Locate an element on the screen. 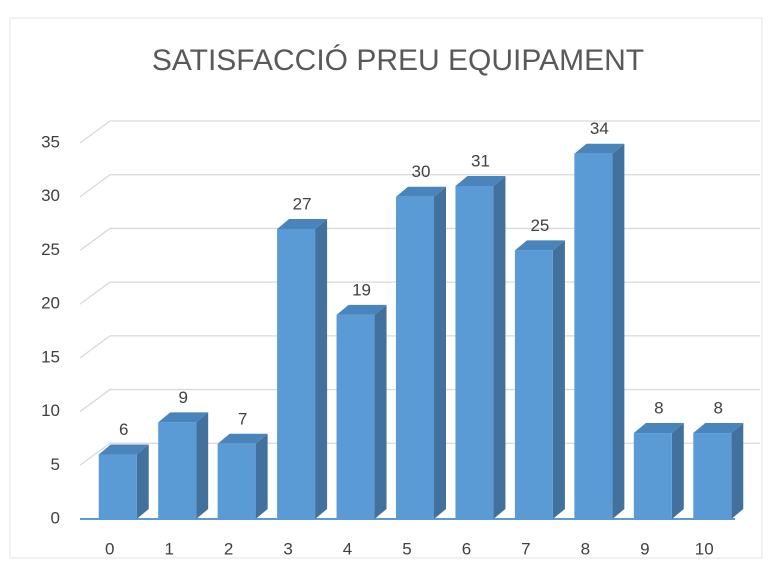 The height and width of the screenshot is (566, 770). data-label: 9 is located at coordinates (182, 397).